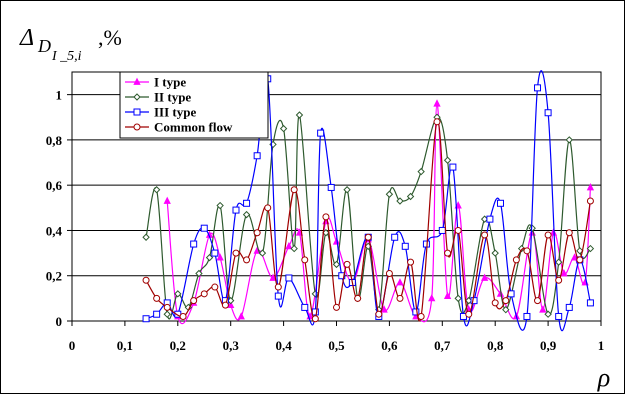 The image size is (625, 399). I want to click on y-tick-label: 0,2, so click(54, 276).